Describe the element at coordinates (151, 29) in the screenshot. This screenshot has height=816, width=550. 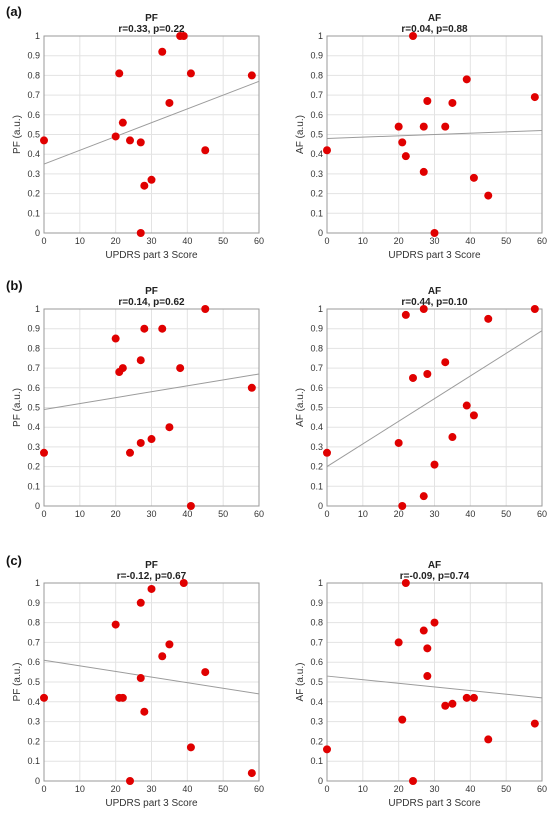
I see `plot-stats: r=0.33, p=0.22` at that location.